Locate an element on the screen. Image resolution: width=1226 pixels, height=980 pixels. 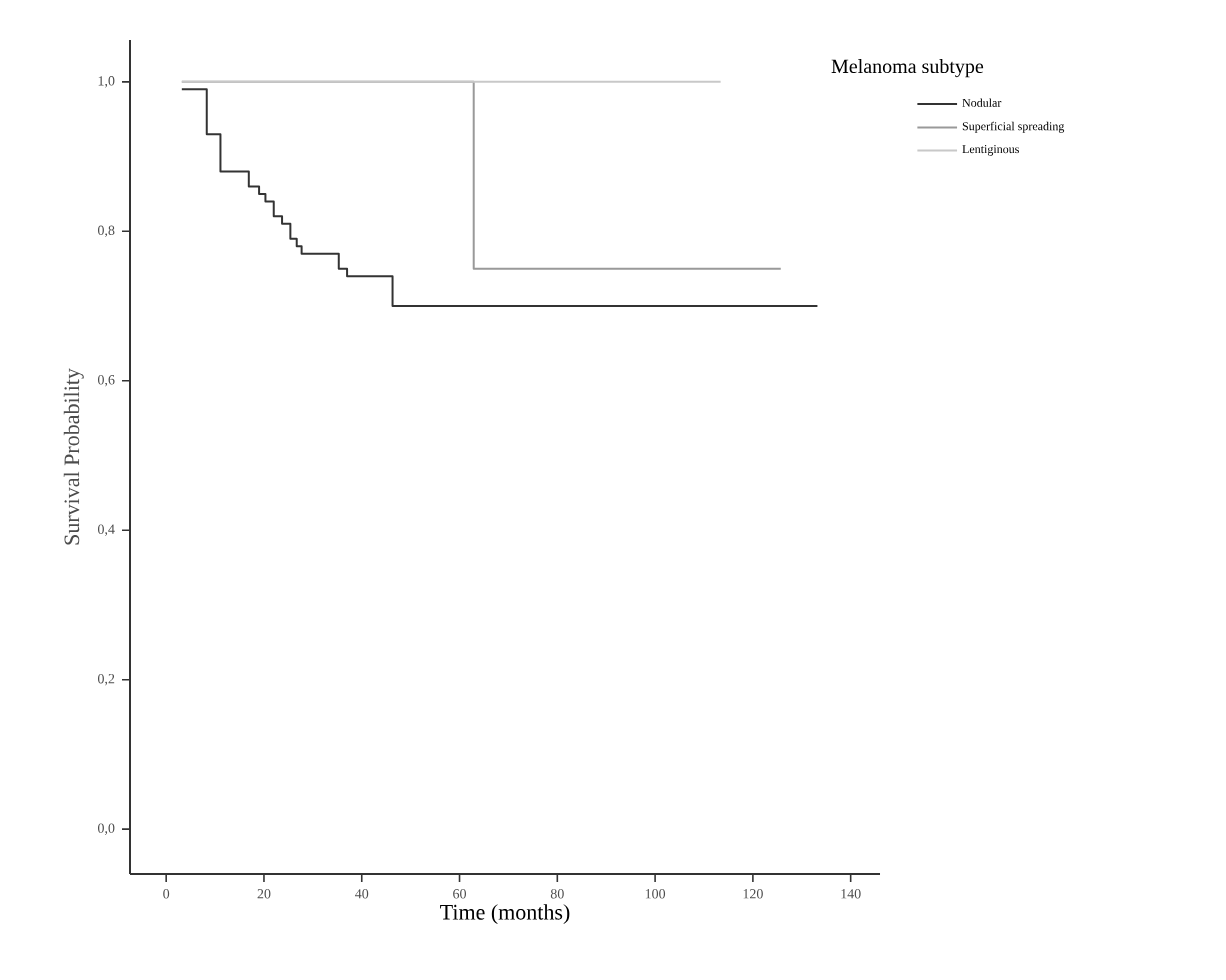
x-axis-title: Time (months) is located at coordinates (505, 914).